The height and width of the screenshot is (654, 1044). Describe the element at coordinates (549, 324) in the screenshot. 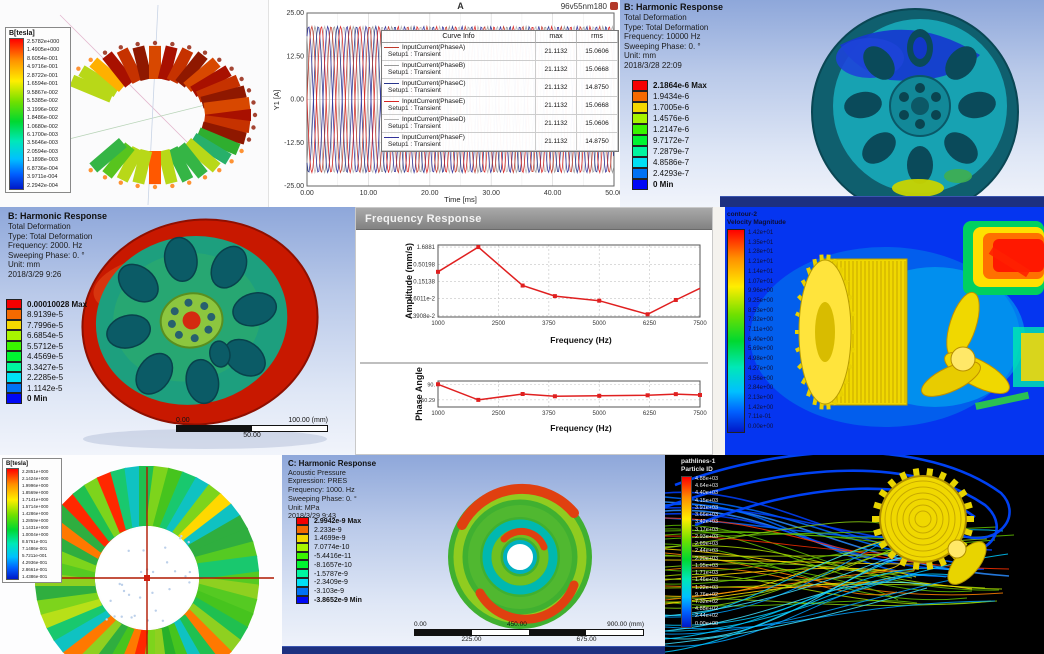

I see `svg-text: 3750` at that location.